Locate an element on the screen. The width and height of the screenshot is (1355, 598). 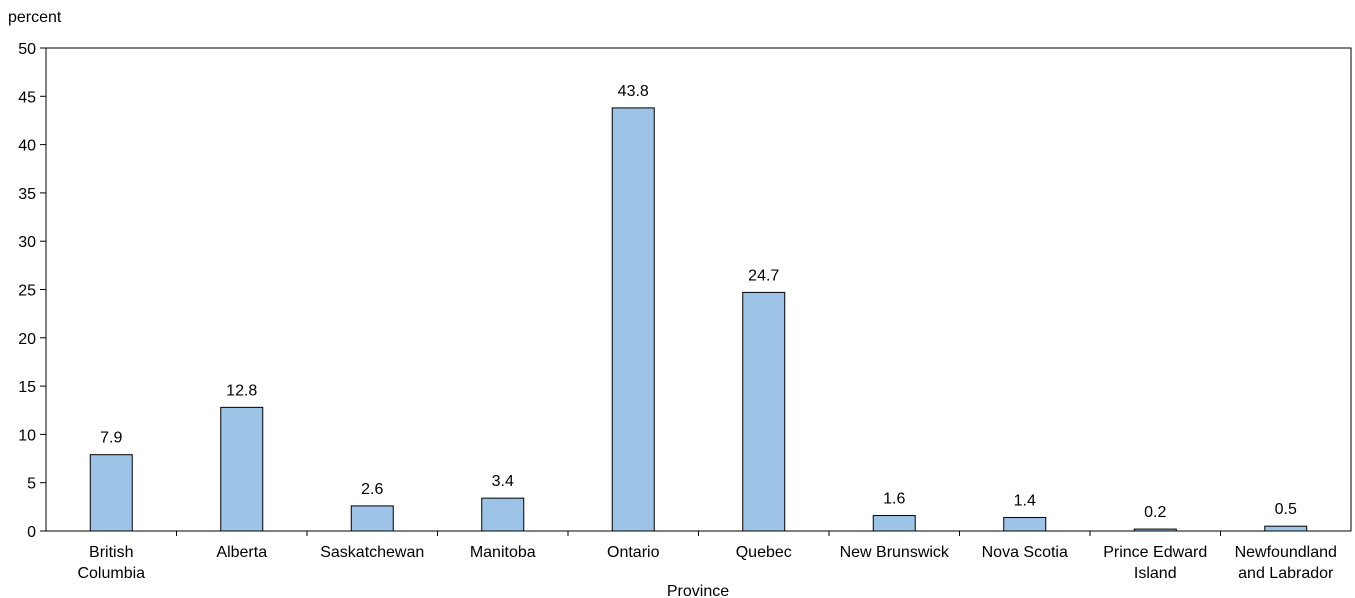
x-category-label-line: British is located at coordinates (111, 552).